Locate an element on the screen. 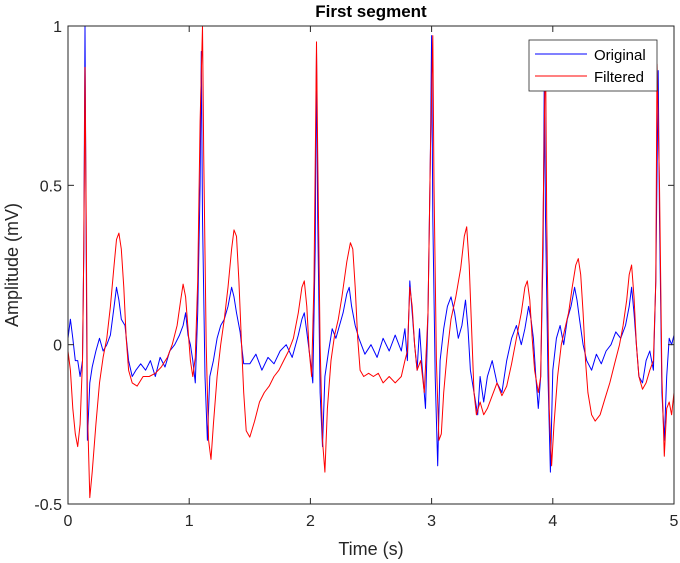 The image size is (680, 563). legend-box is located at coordinates (593, 65).